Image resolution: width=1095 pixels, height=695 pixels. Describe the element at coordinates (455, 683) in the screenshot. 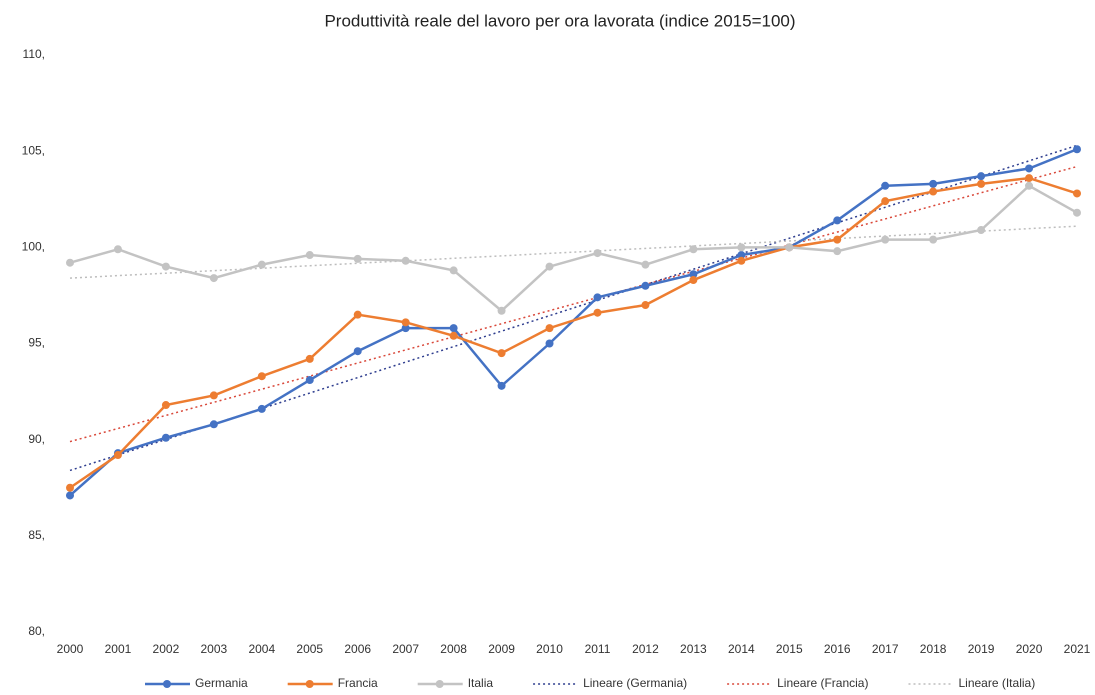

I see `legend-item: Italia` at that location.